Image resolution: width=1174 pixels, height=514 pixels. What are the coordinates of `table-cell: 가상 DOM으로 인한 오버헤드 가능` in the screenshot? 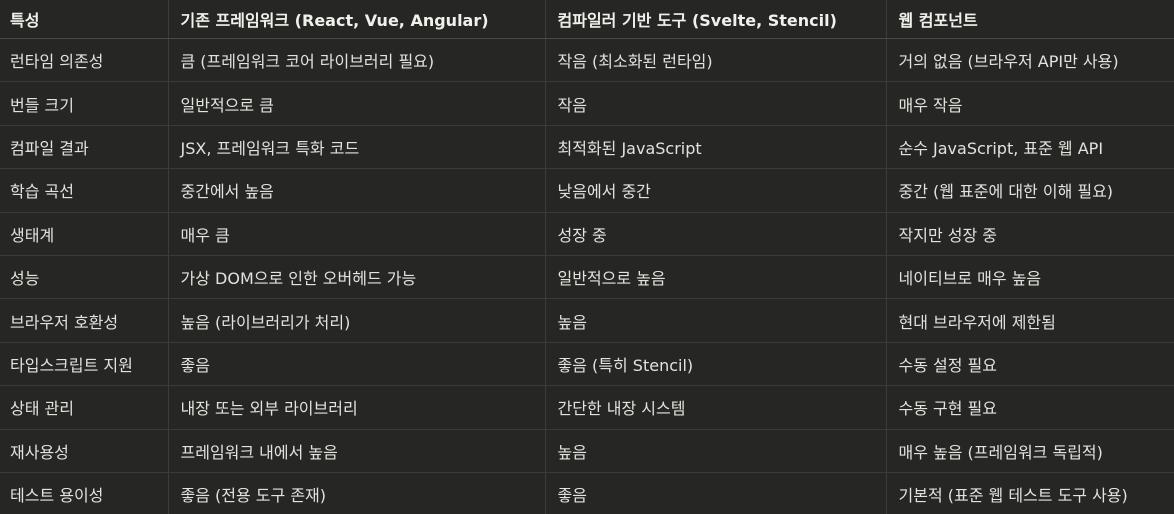 It's located at (357, 277).